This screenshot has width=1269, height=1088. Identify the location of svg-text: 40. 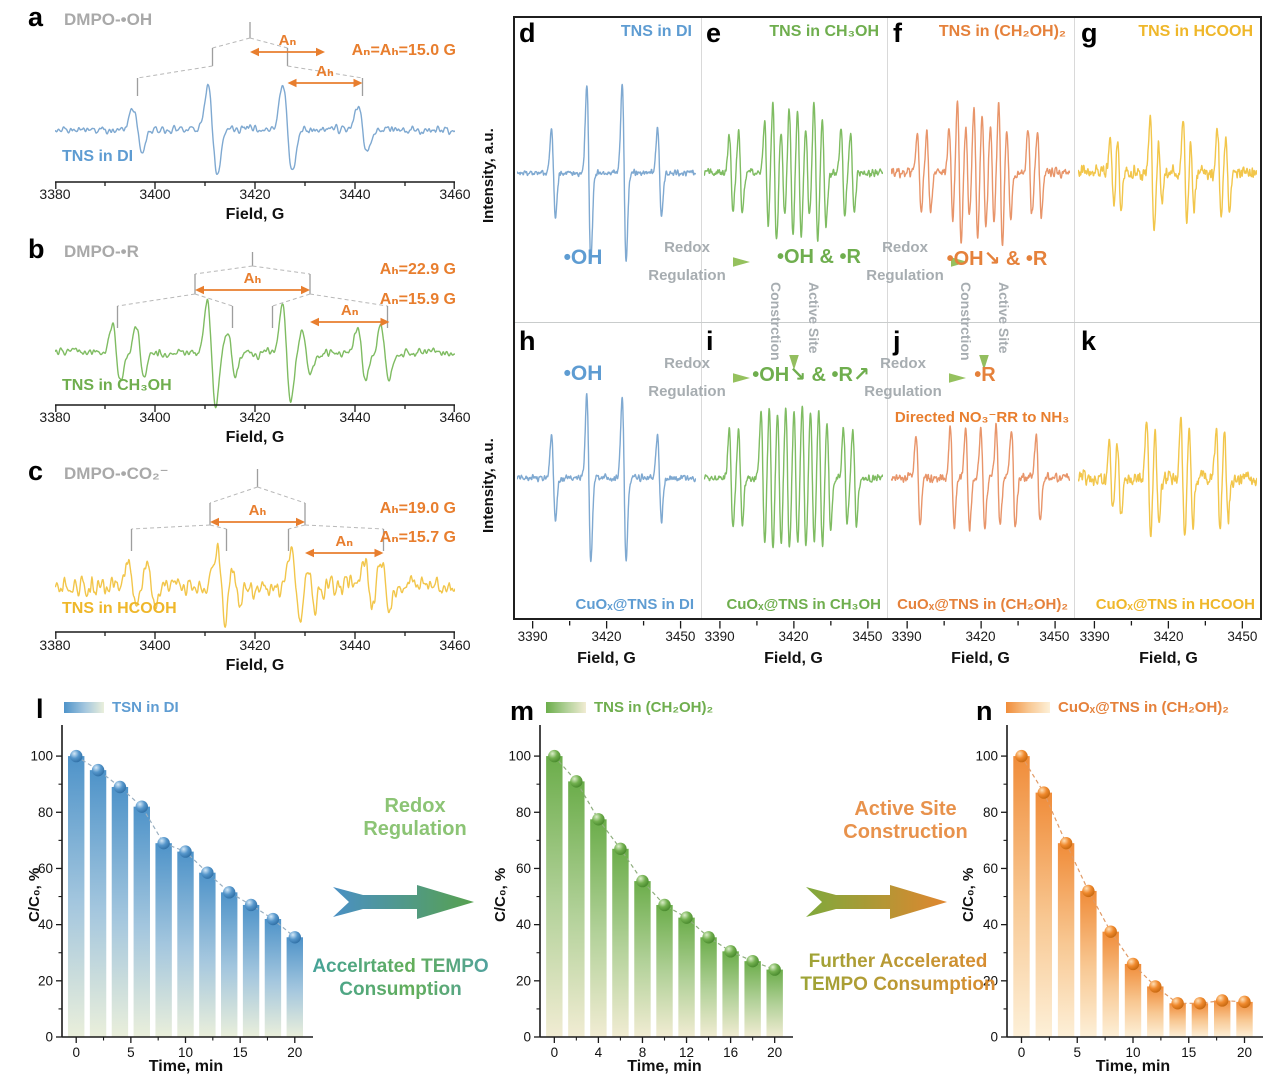
(45, 924).